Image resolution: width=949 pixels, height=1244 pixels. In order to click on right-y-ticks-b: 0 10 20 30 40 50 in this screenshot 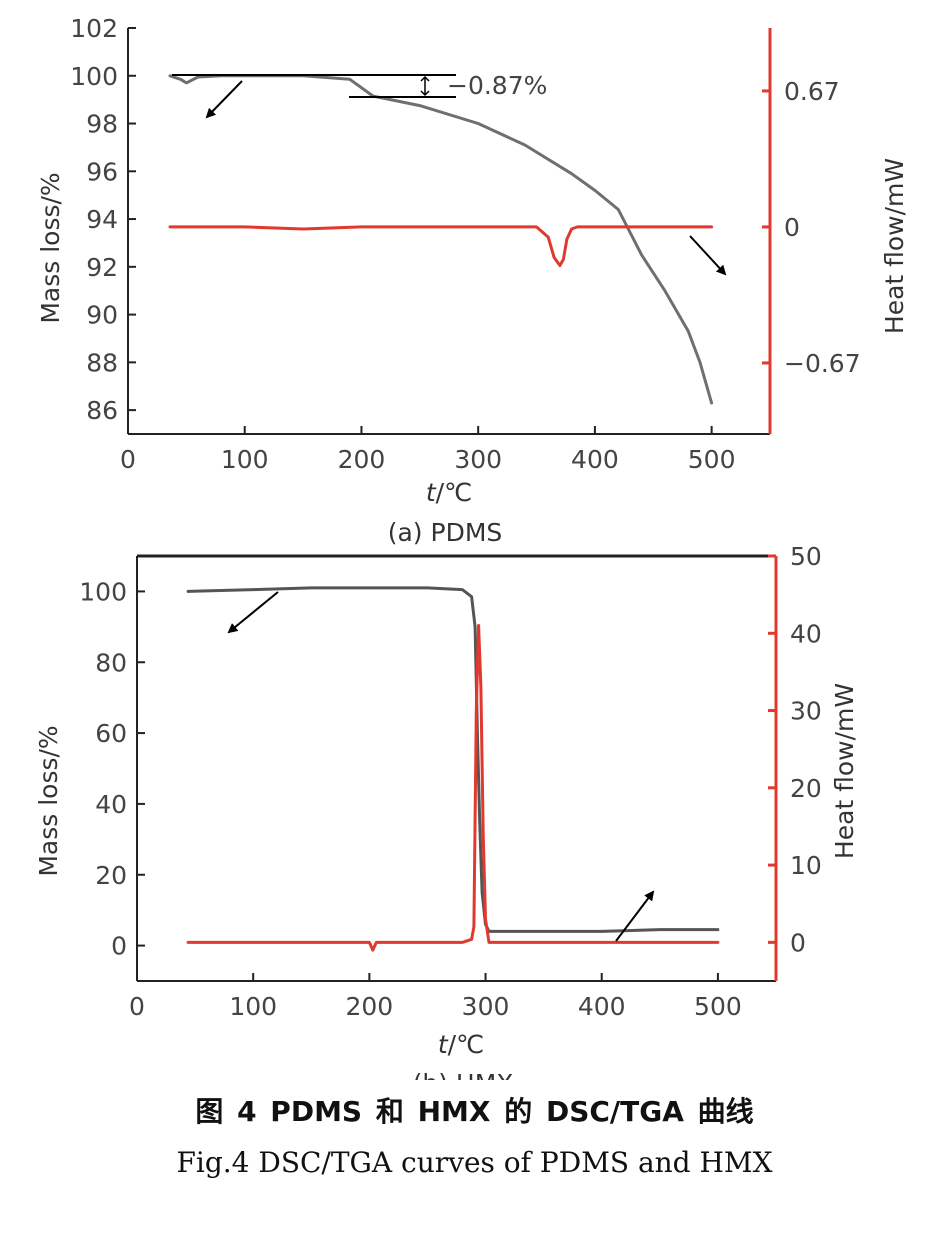, I will do `click(795, 749)`.